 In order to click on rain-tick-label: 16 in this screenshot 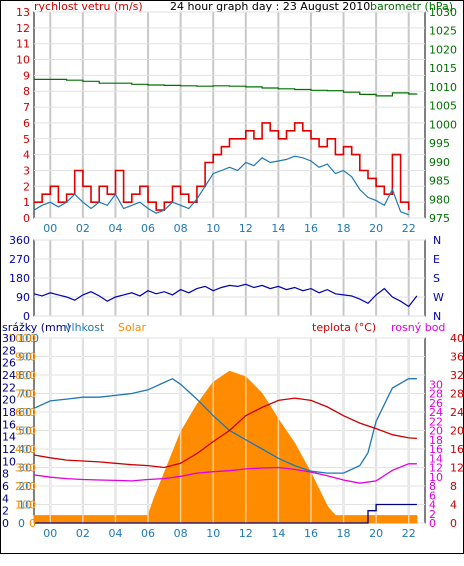, I will do `click(9, 424)`.